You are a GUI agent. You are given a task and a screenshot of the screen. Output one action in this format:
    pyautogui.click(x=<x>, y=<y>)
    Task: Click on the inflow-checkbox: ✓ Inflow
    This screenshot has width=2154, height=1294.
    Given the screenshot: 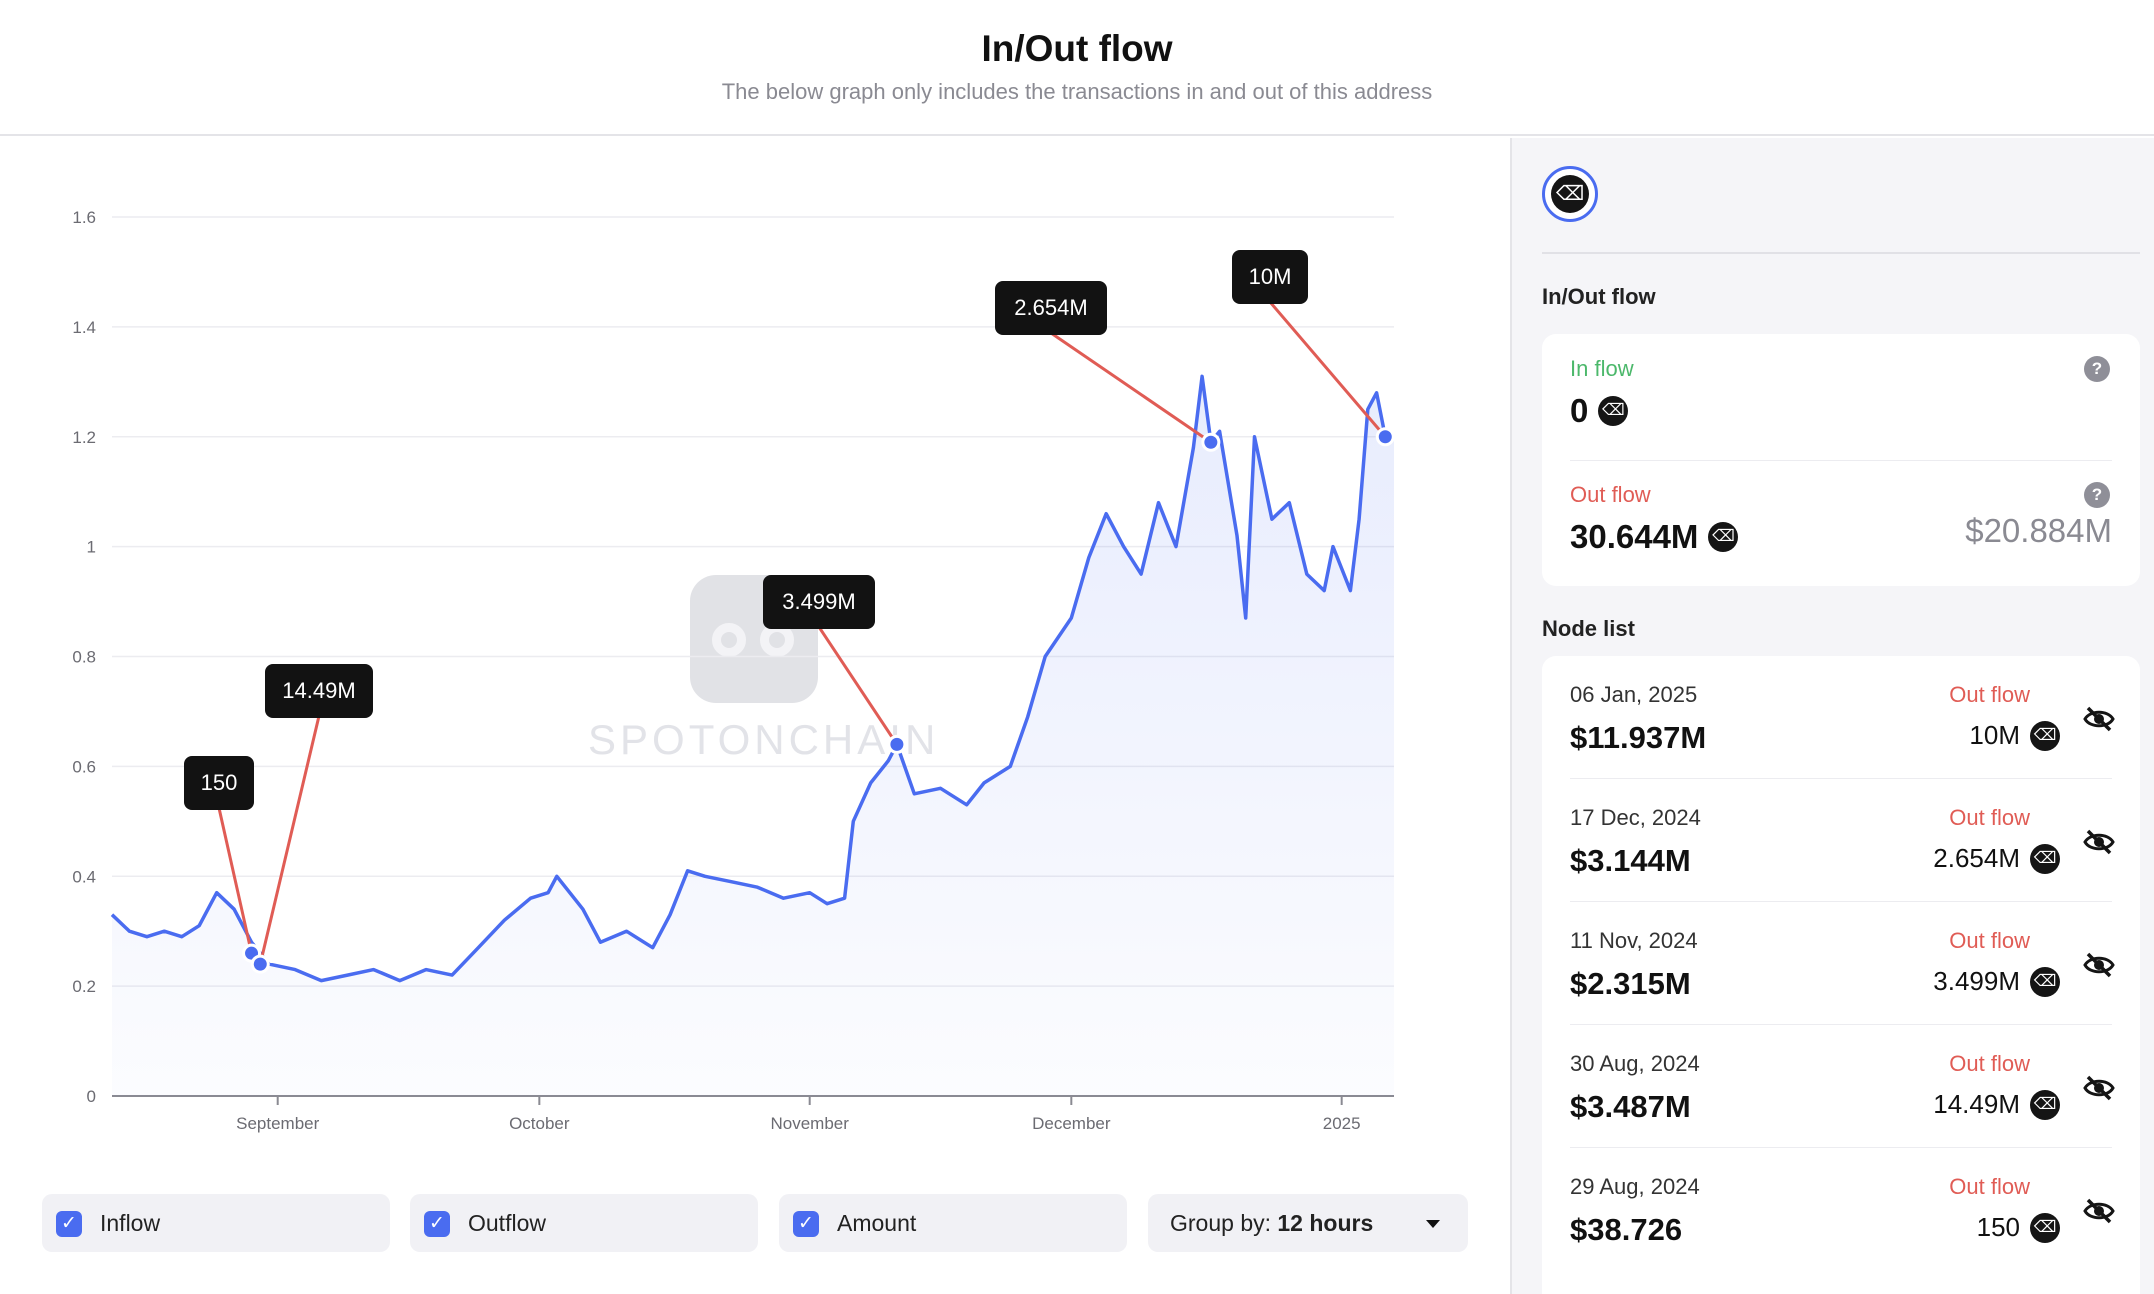 What is the action you would take?
    pyautogui.click(x=216, y=1223)
    